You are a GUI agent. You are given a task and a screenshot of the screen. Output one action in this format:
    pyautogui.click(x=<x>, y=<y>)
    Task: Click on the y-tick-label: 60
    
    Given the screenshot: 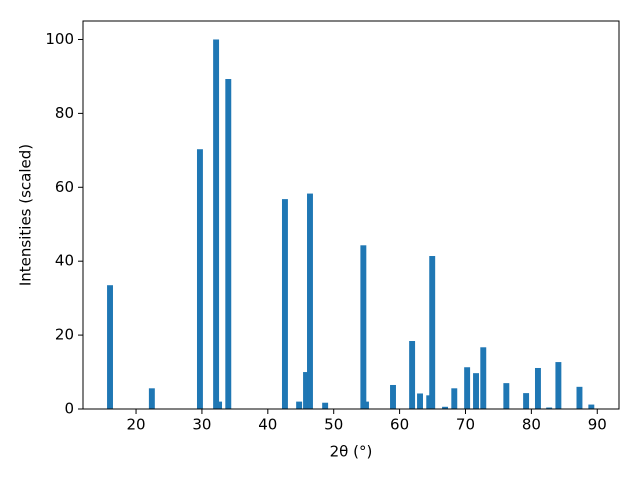 What is the action you would take?
    pyautogui.click(x=64, y=187)
    